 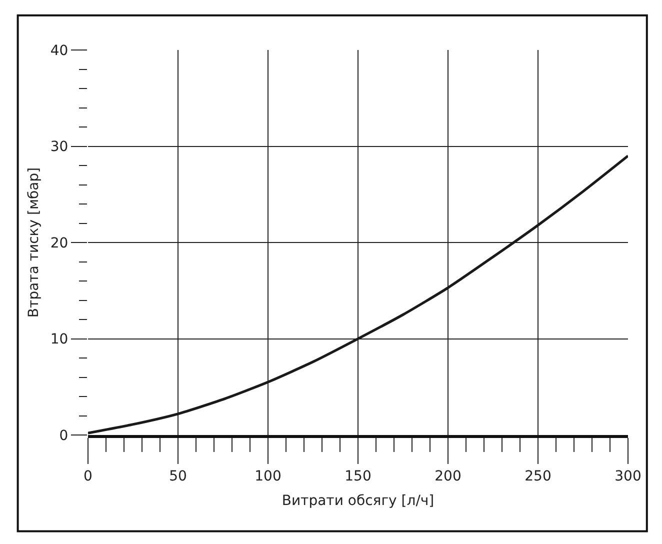 I want to click on y-axis-title: Втрата тиску [мбар], so click(x=34, y=242).